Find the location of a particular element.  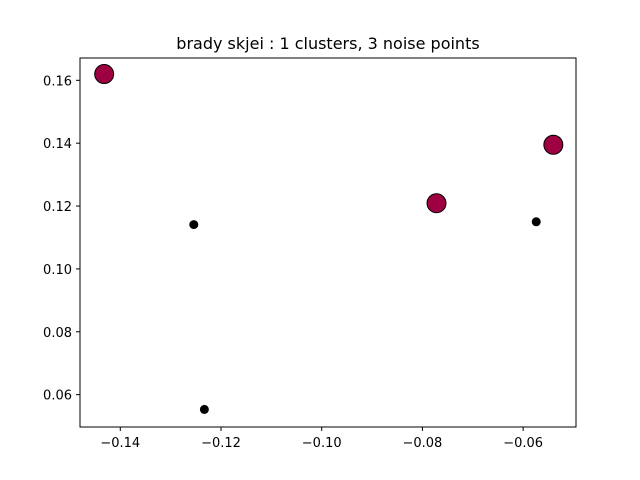

x-tick-label: −0.14 is located at coordinates (120, 443).